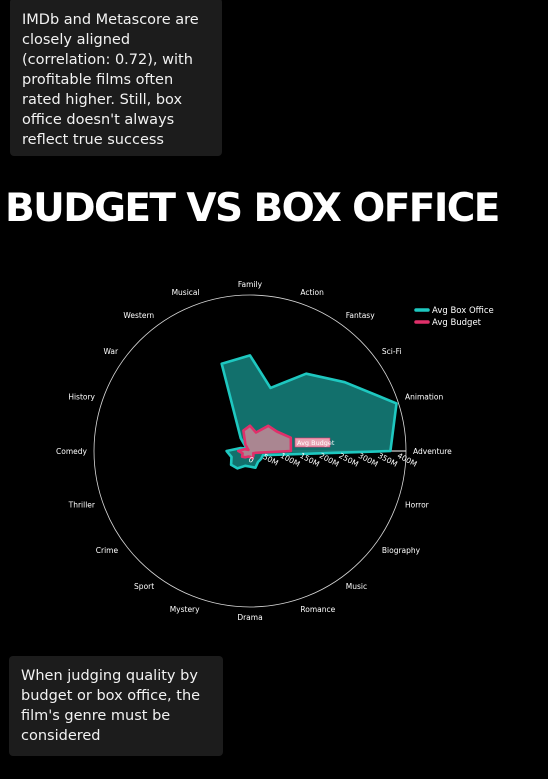 Image resolution: width=548 pixels, height=779 pixels. Describe the element at coordinates (144, 586) in the screenshot. I see `category-label-sport: Sport` at that location.